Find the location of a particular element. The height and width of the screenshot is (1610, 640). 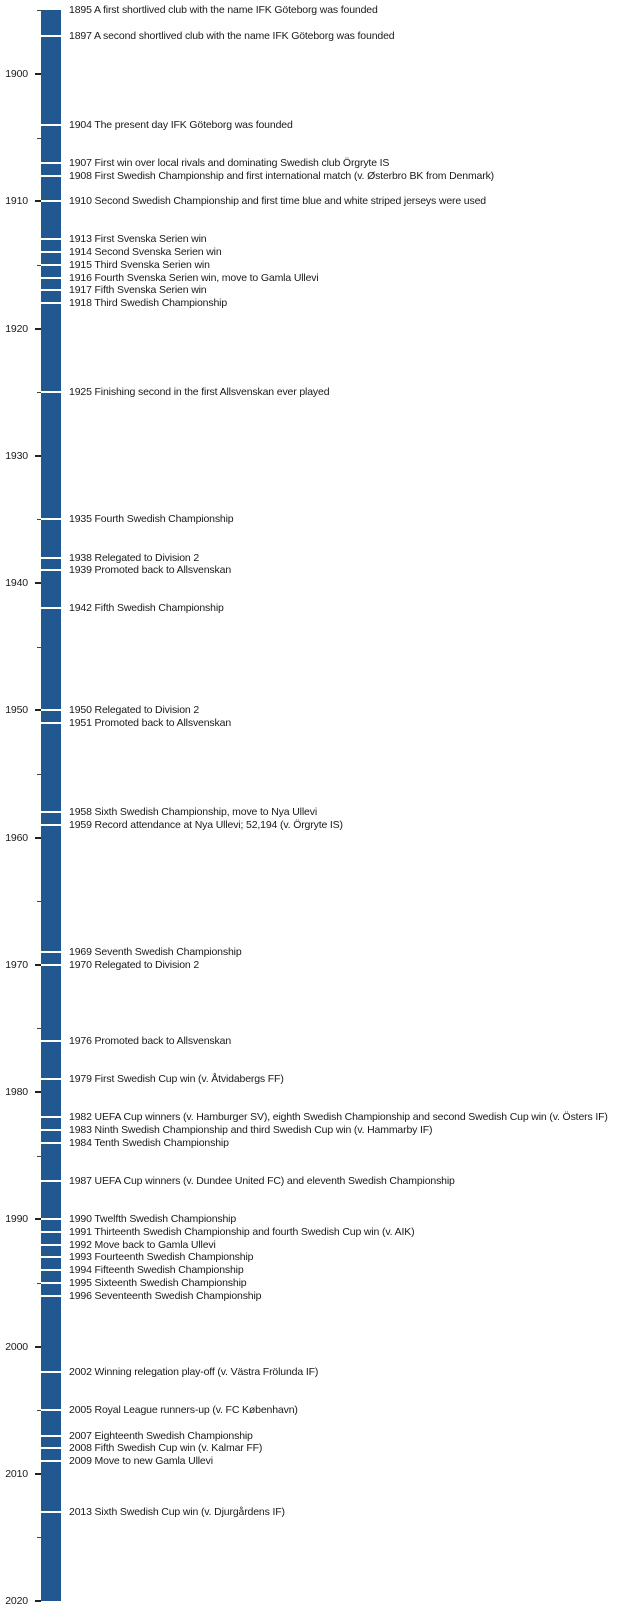

event-text: Fifteenth Swedish Championship is located at coordinates (169, 1270).